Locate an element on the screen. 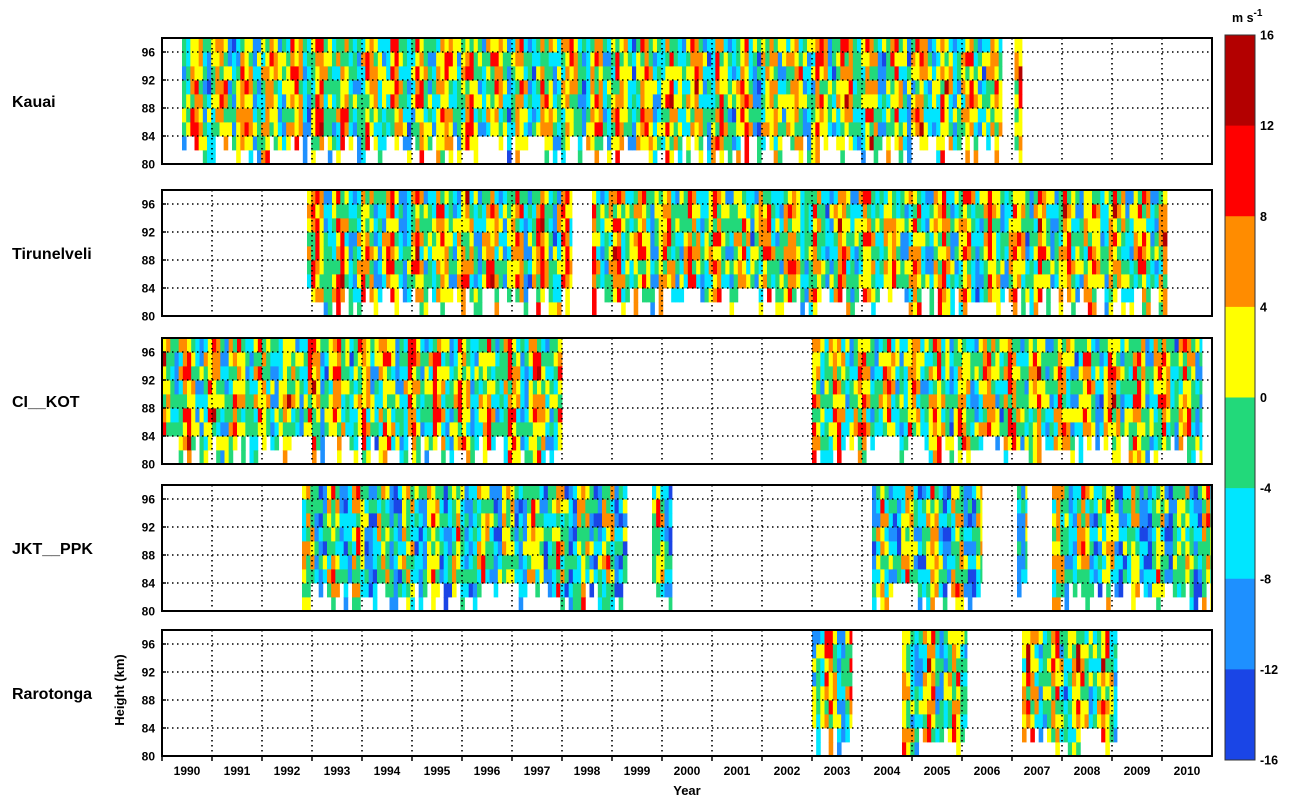 Image resolution: width=1289 pixels, height=800 pixels. y-tick-label: 88 is located at coordinates (149, 409).